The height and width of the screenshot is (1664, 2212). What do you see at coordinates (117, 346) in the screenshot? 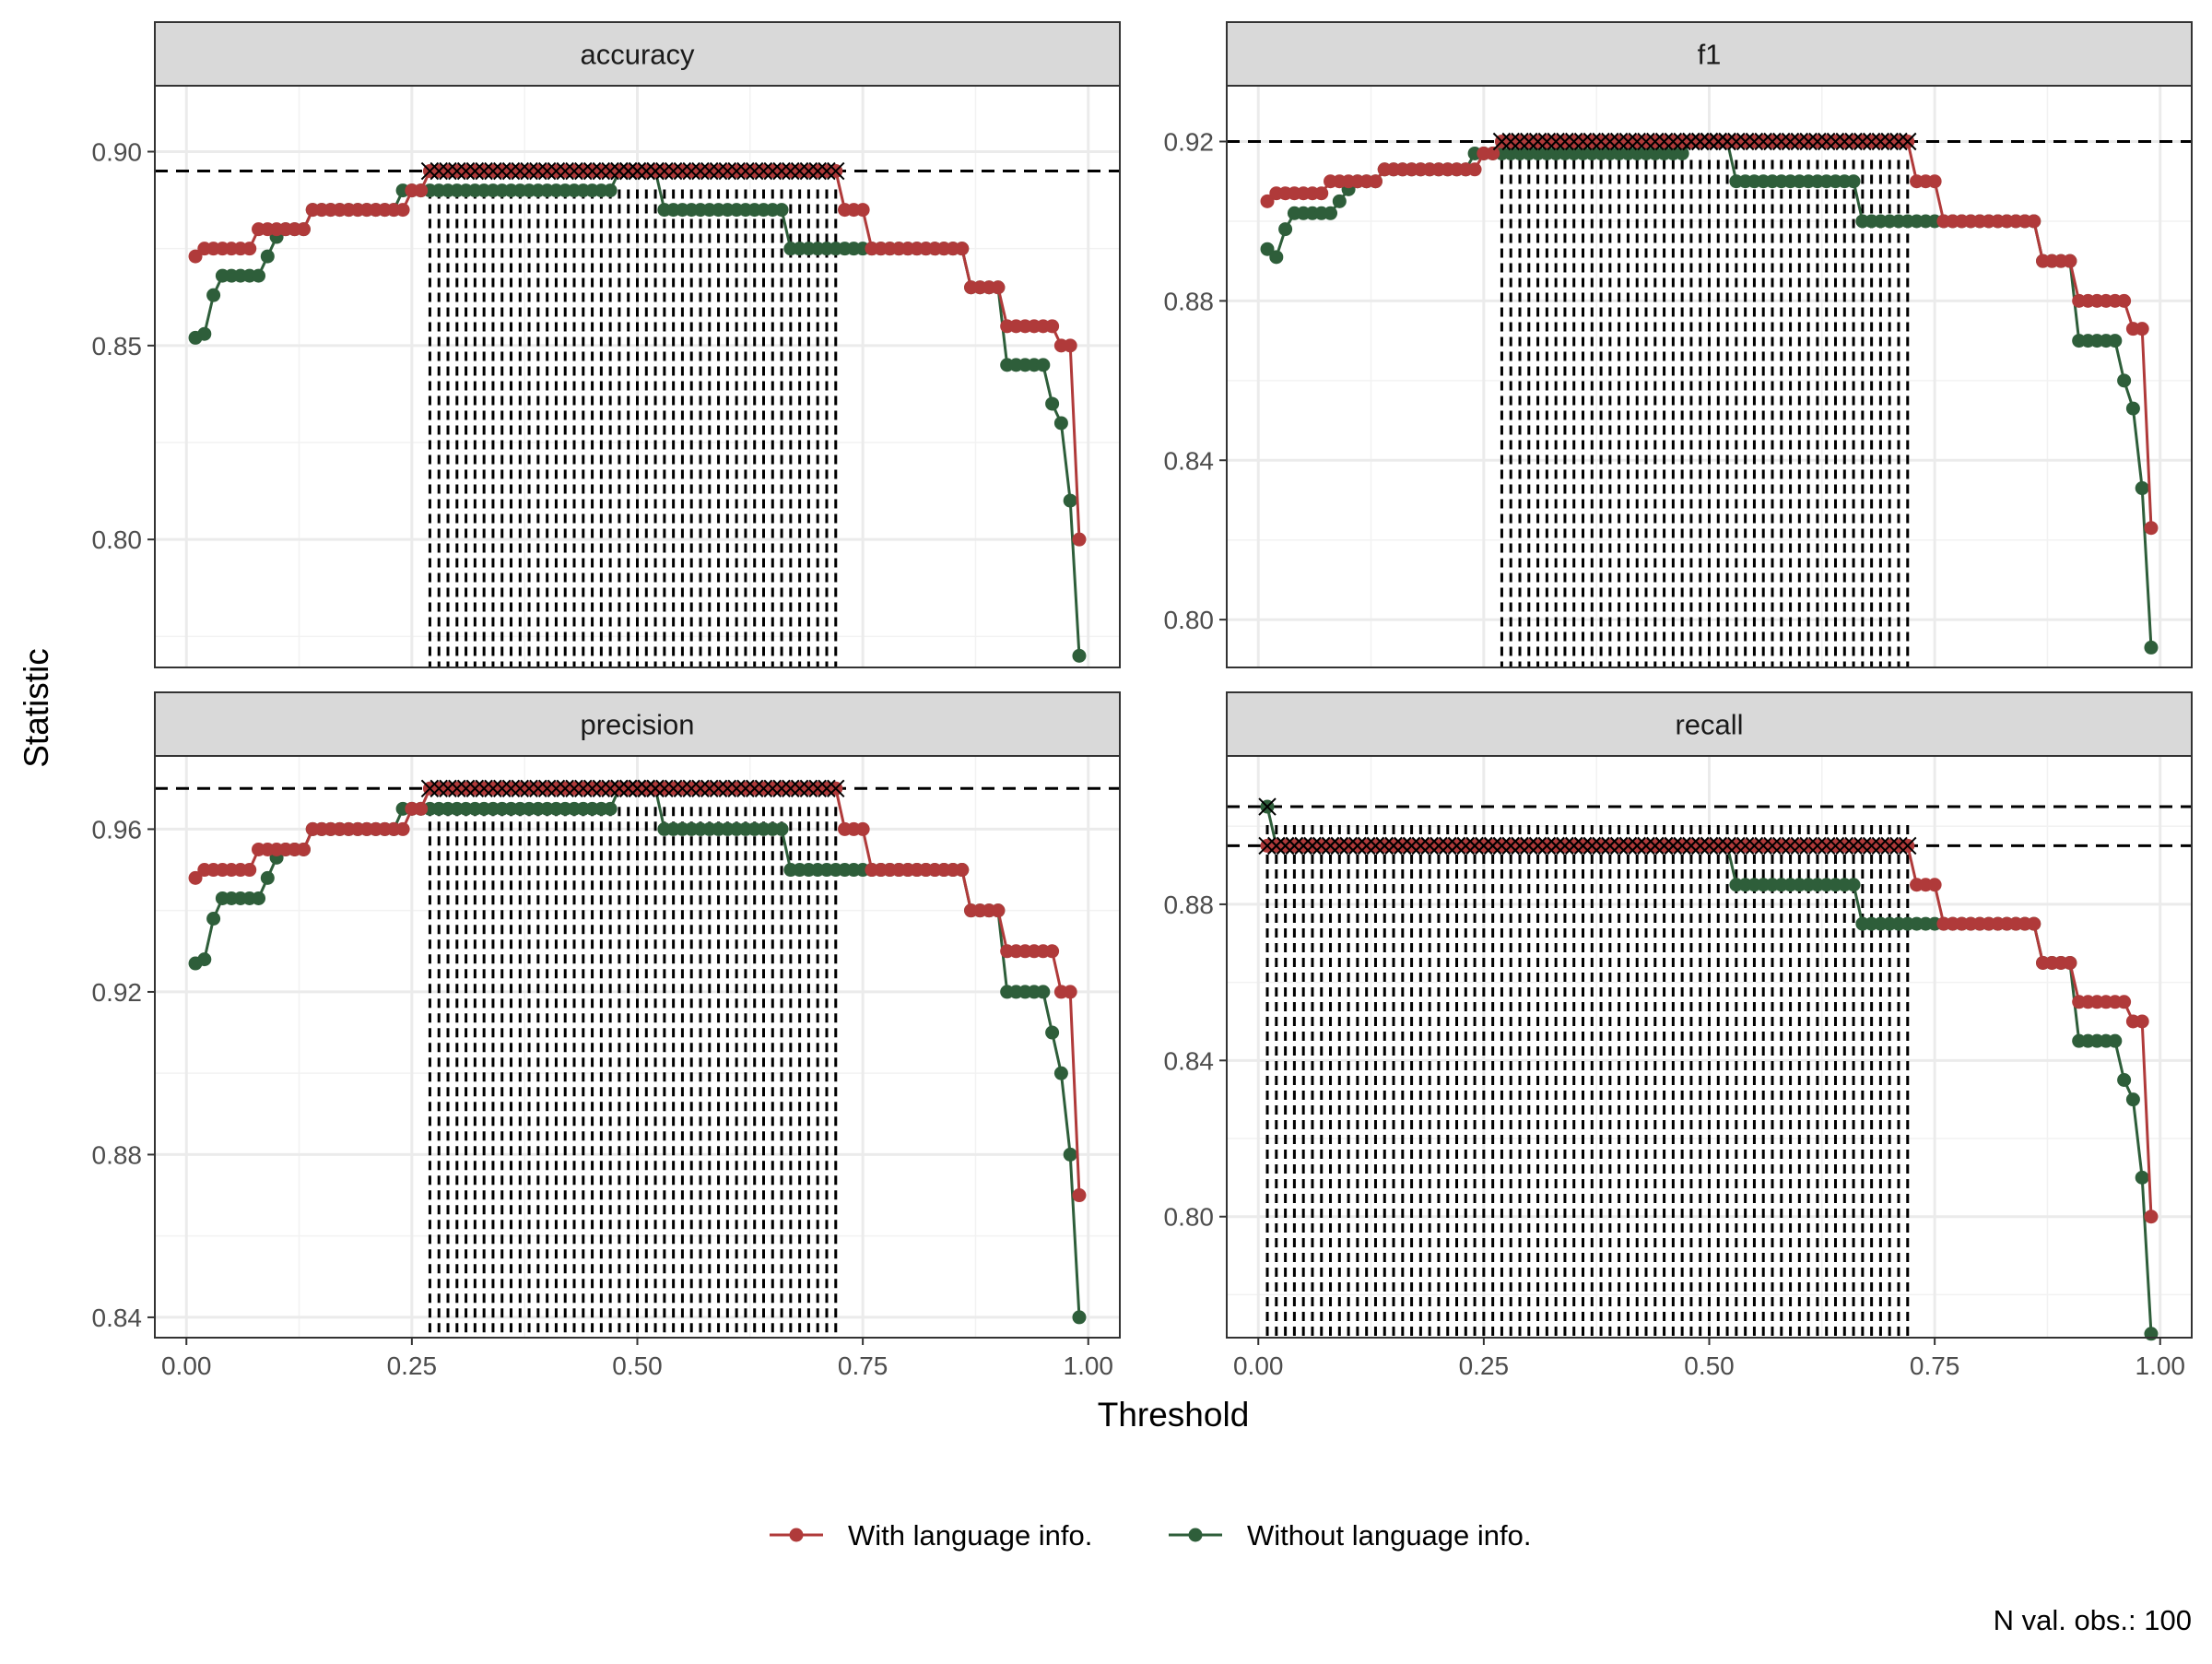
I see `y-tick-label: 0.85` at bounding box center [117, 346].